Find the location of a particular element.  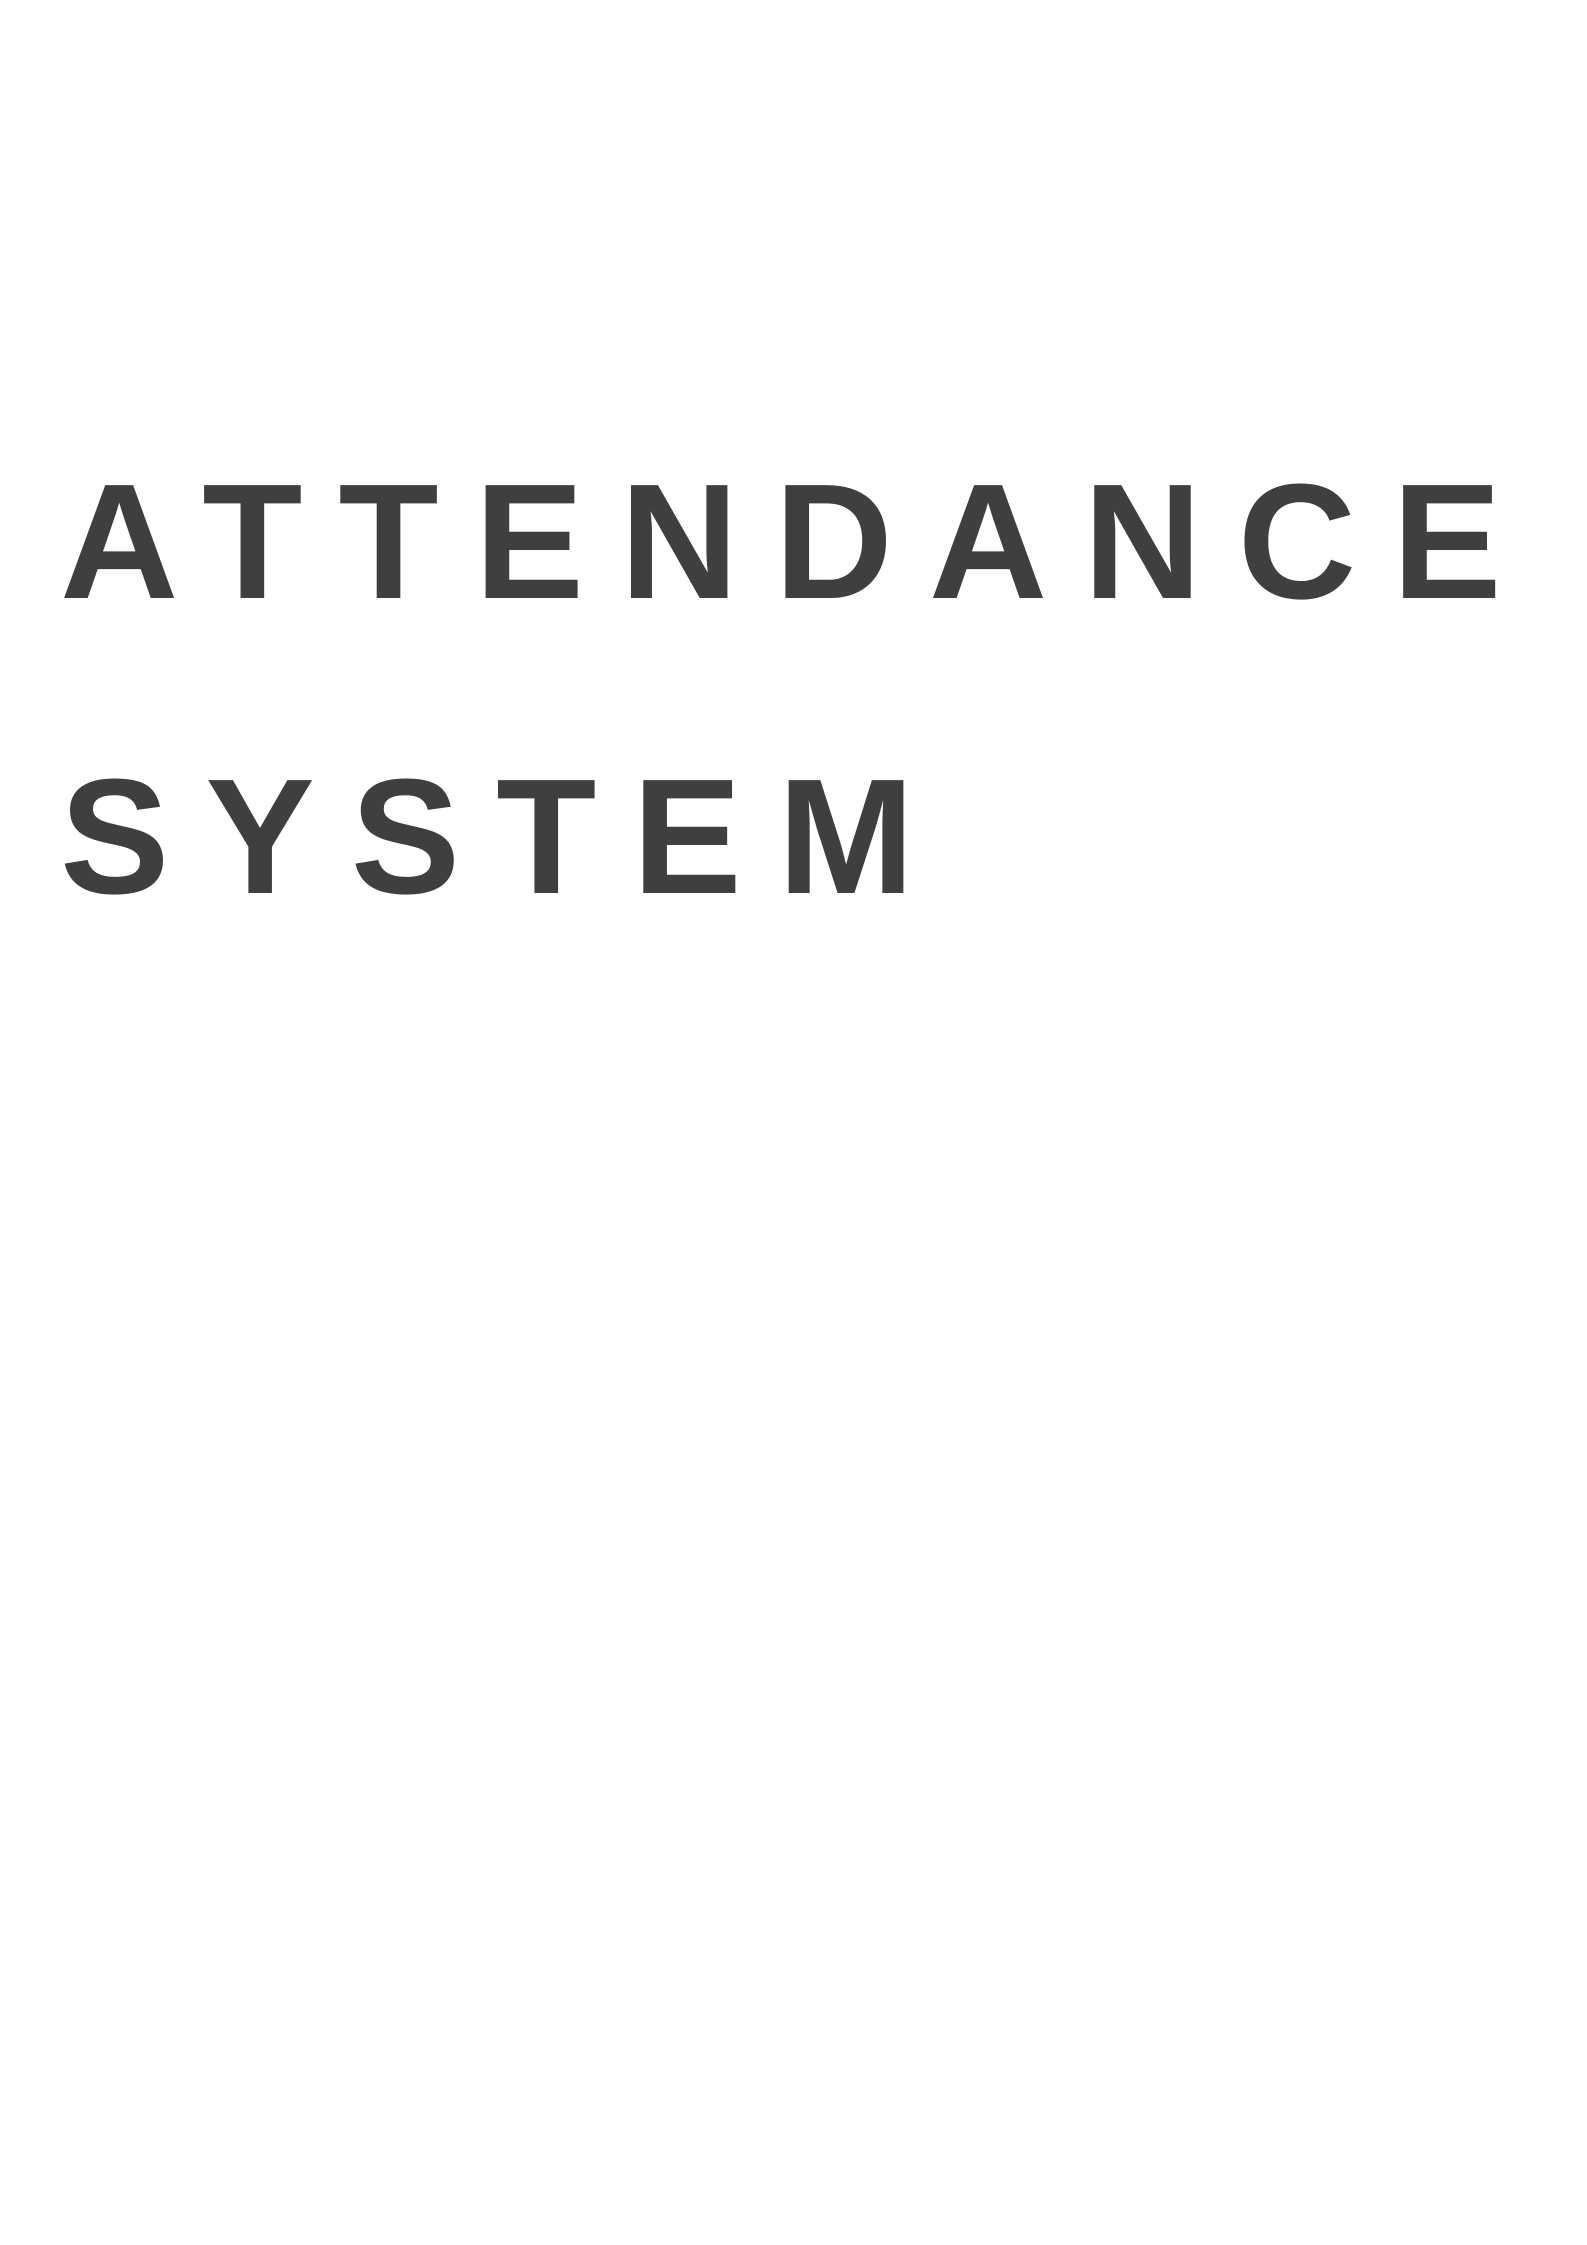

title-line-2: SYSTEM is located at coordinates (505, 836).